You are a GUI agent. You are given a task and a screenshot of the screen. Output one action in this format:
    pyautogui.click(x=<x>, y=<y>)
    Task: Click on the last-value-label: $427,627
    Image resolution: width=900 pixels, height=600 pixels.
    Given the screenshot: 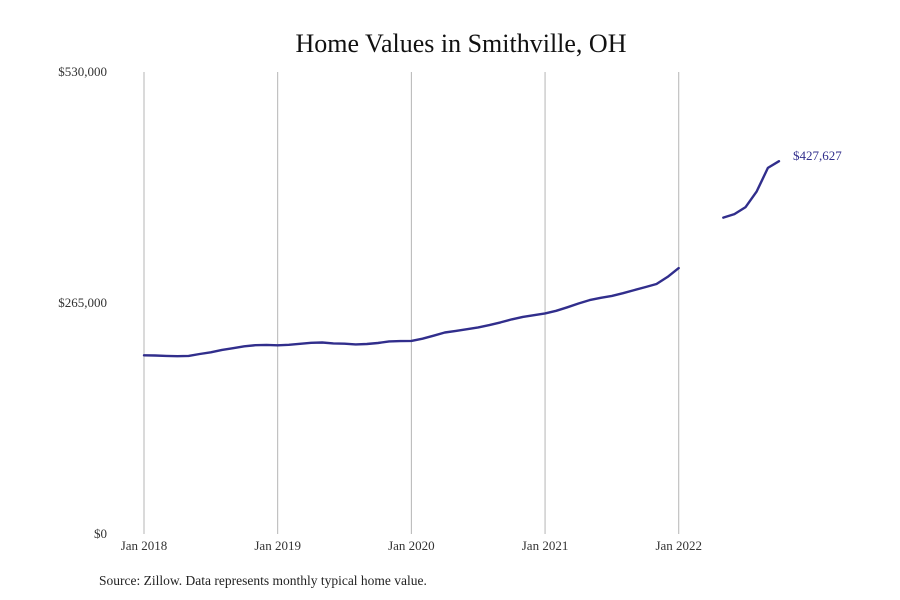 What is the action you would take?
    pyautogui.click(x=817, y=155)
    